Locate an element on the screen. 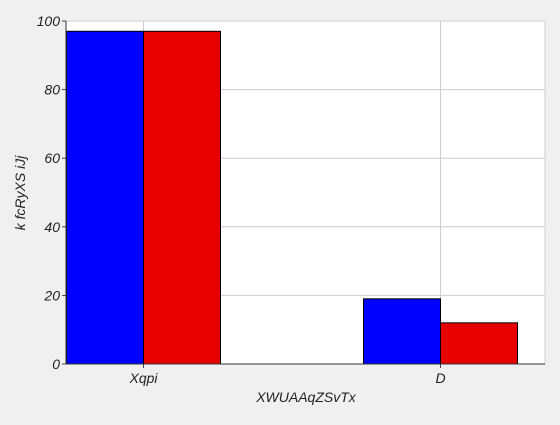  y-tick-label: 100 is located at coordinates (49, 21).